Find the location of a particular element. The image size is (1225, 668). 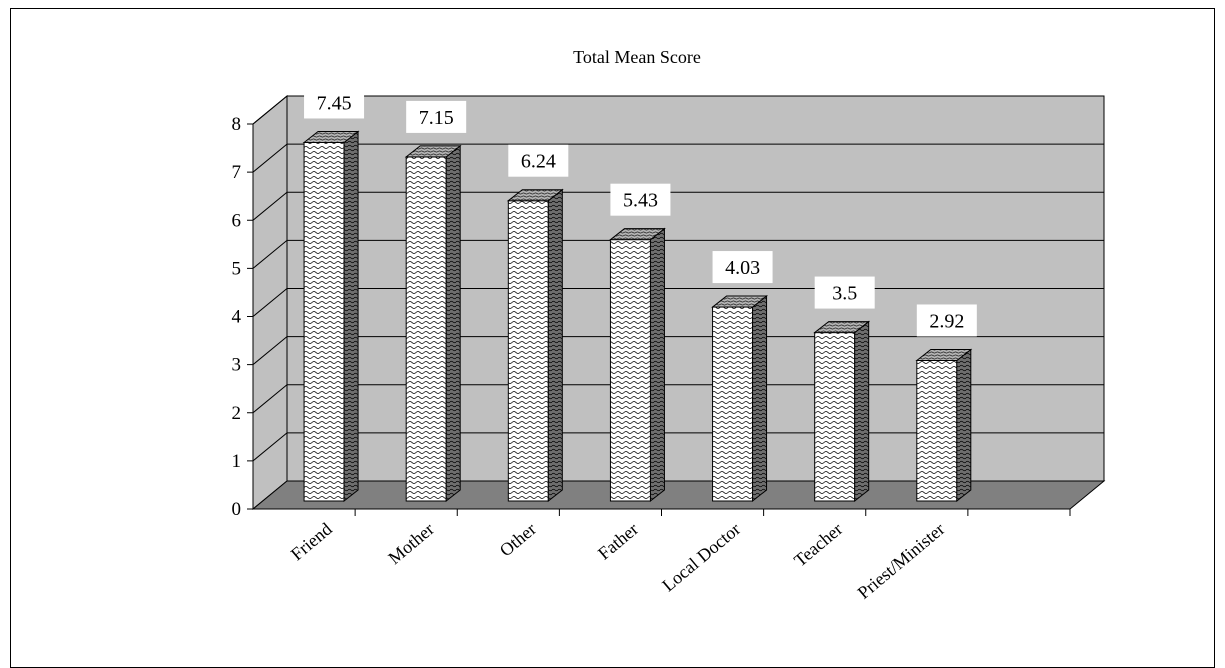

y-tick-label: 1 is located at coordinates (237, 461).